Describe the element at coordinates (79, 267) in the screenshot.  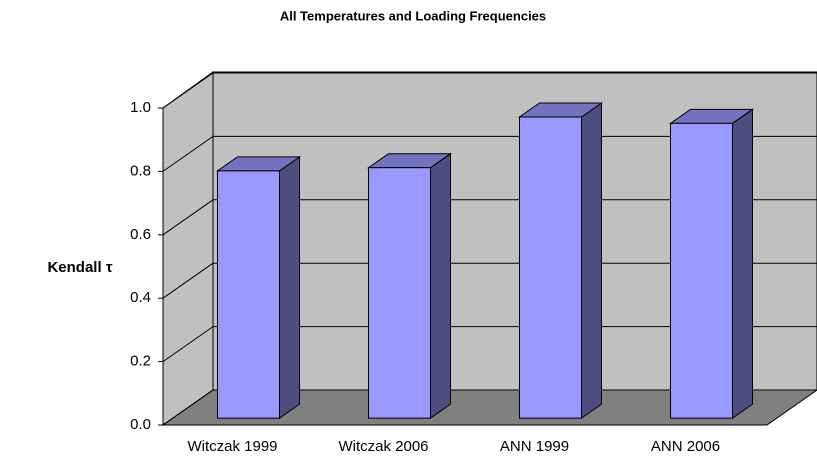
I see `y-axis-label: Kendall τ` at that location.